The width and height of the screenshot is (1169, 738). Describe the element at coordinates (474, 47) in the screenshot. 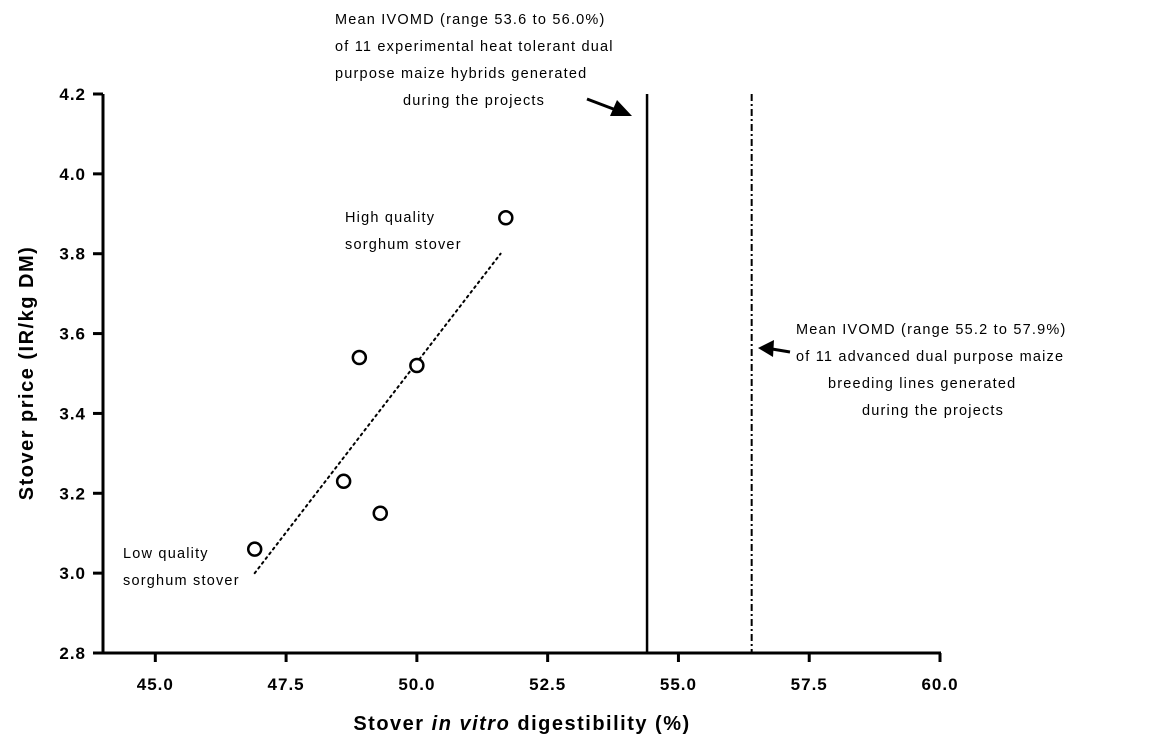

I see `annotation-line: of 11 experimental heat tolerant dual` at that location.